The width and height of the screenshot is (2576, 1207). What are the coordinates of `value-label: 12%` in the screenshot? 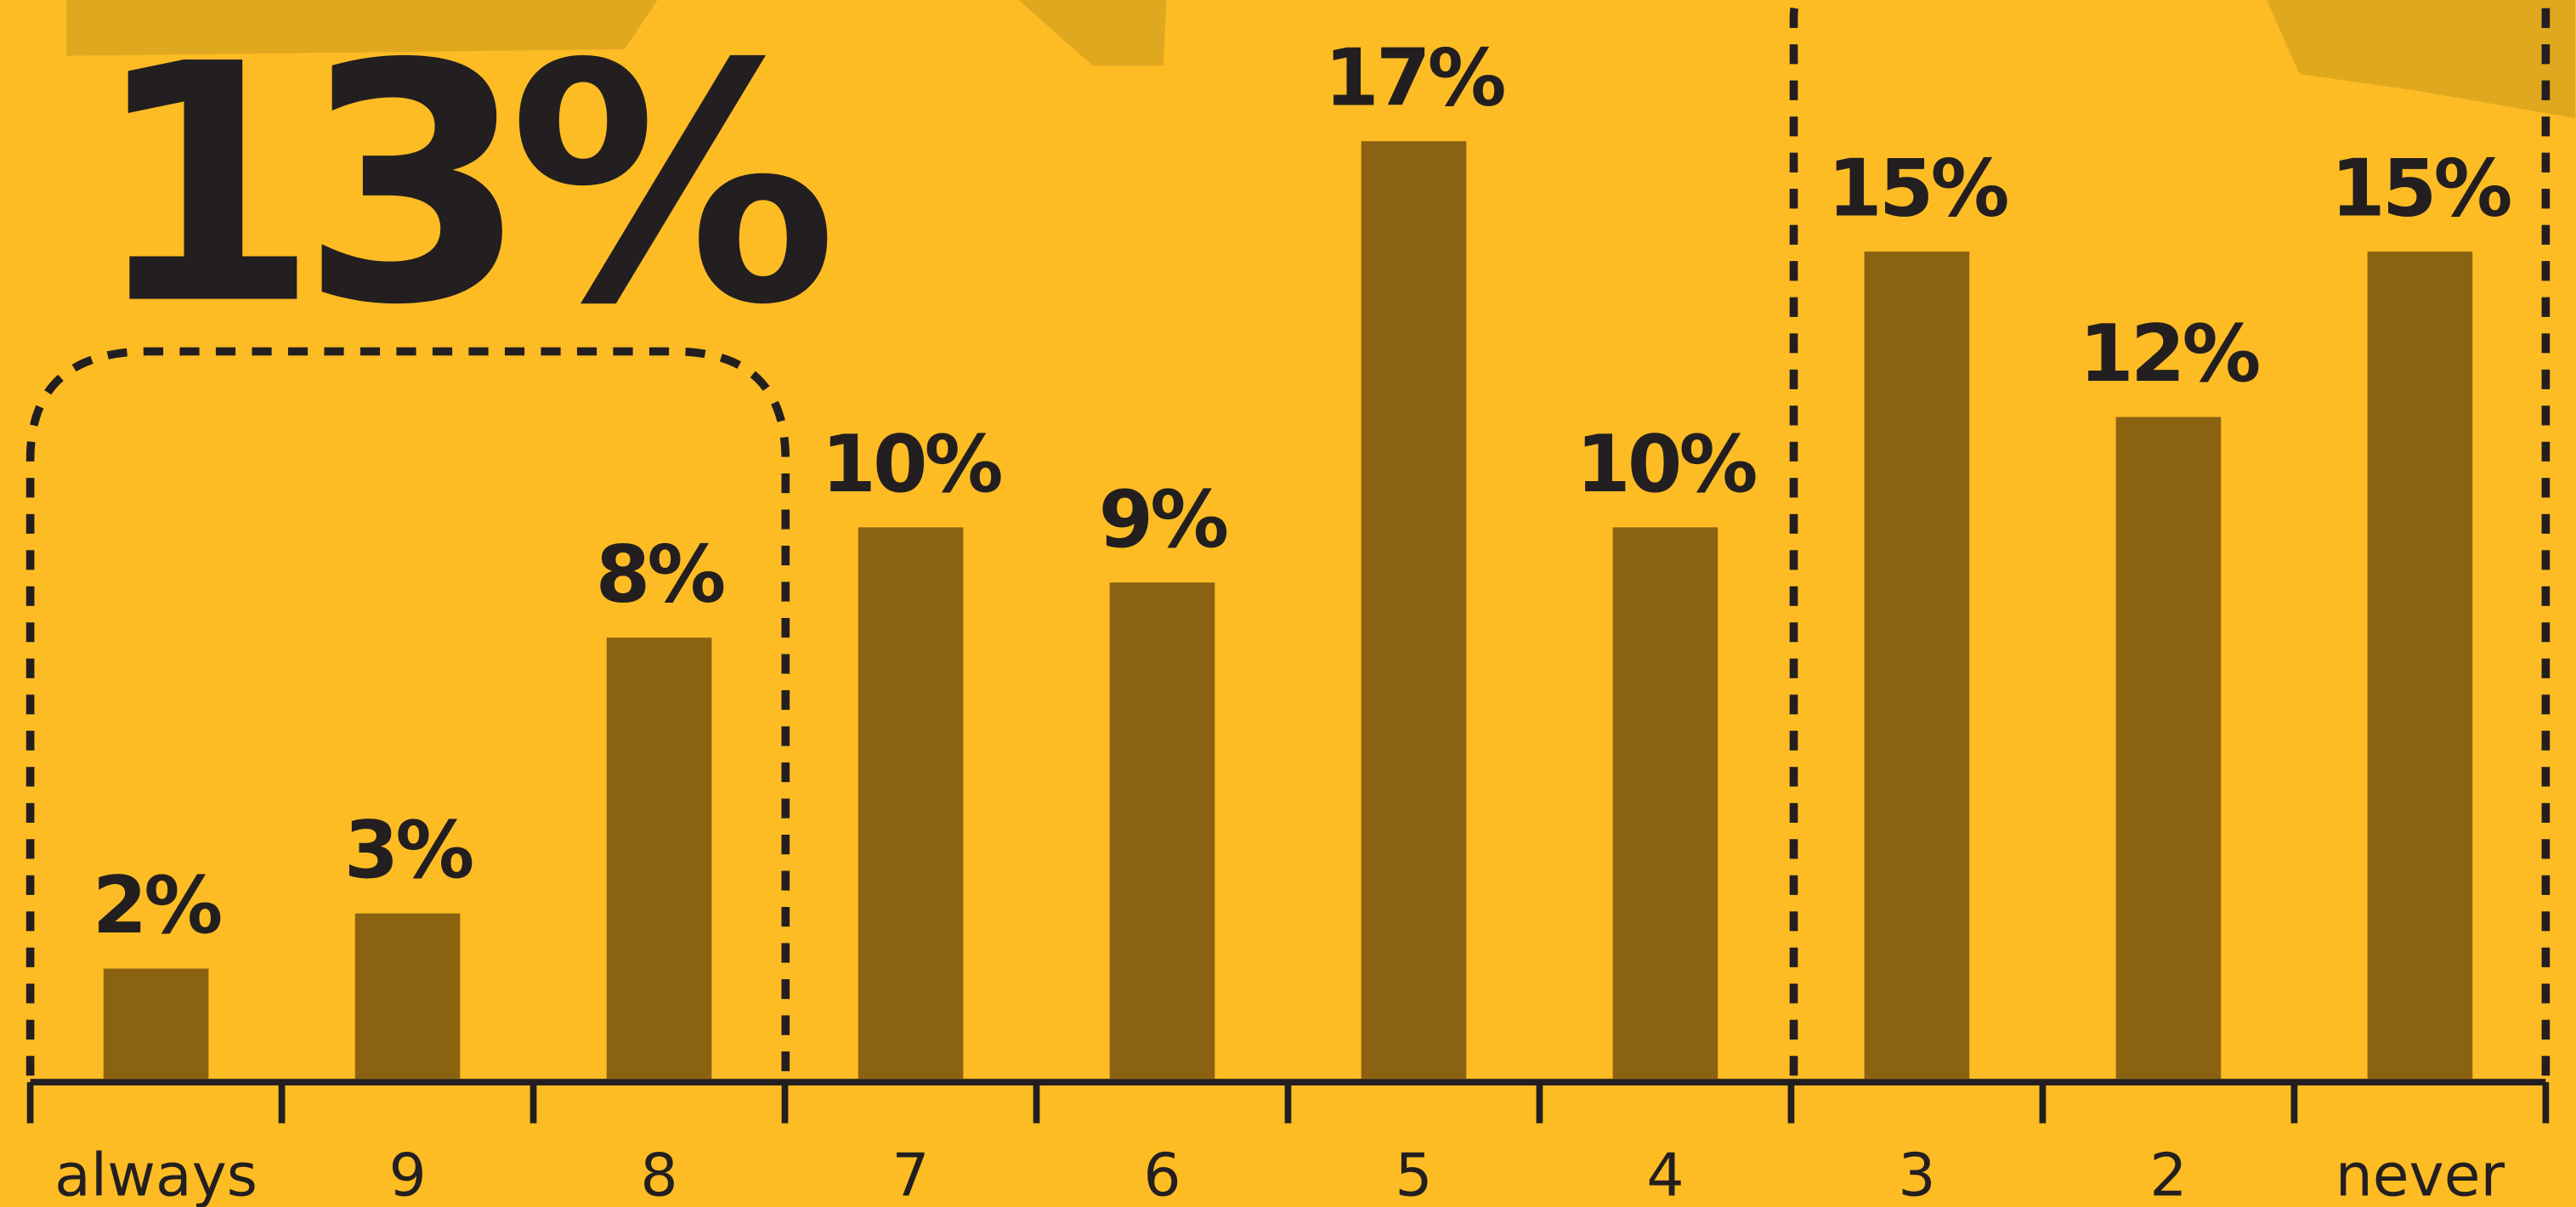 It's located at (2168, 354).